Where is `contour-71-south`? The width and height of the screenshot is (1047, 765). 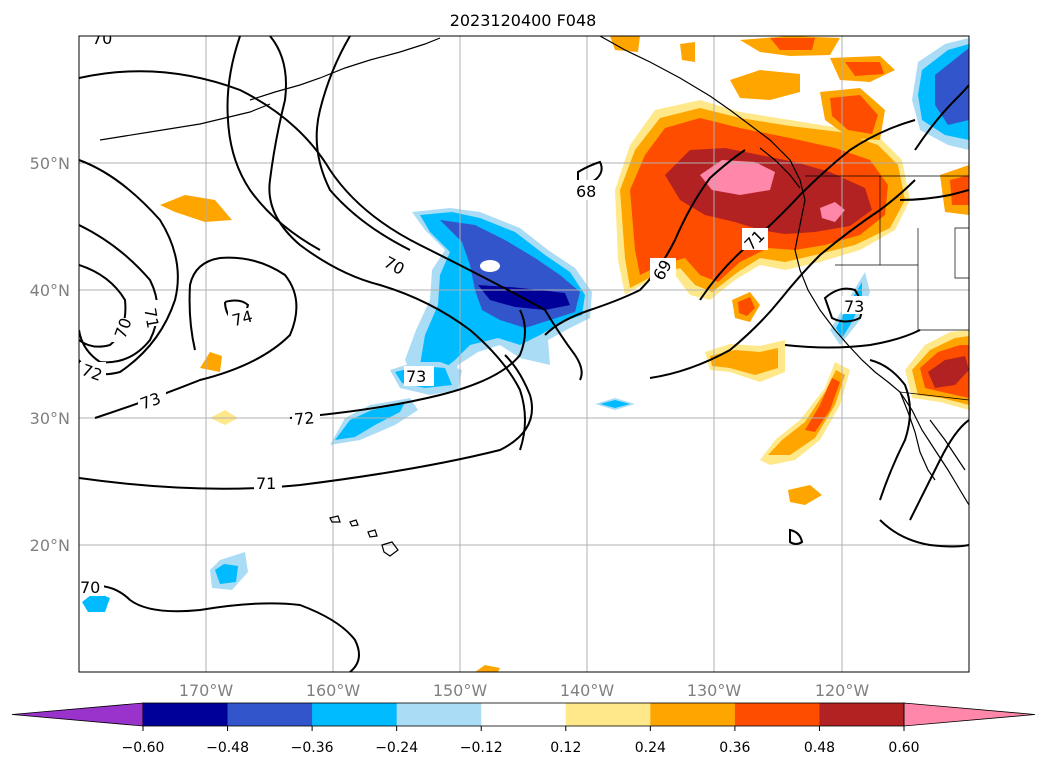 contour-71-south is located at coordinates (306, 422).